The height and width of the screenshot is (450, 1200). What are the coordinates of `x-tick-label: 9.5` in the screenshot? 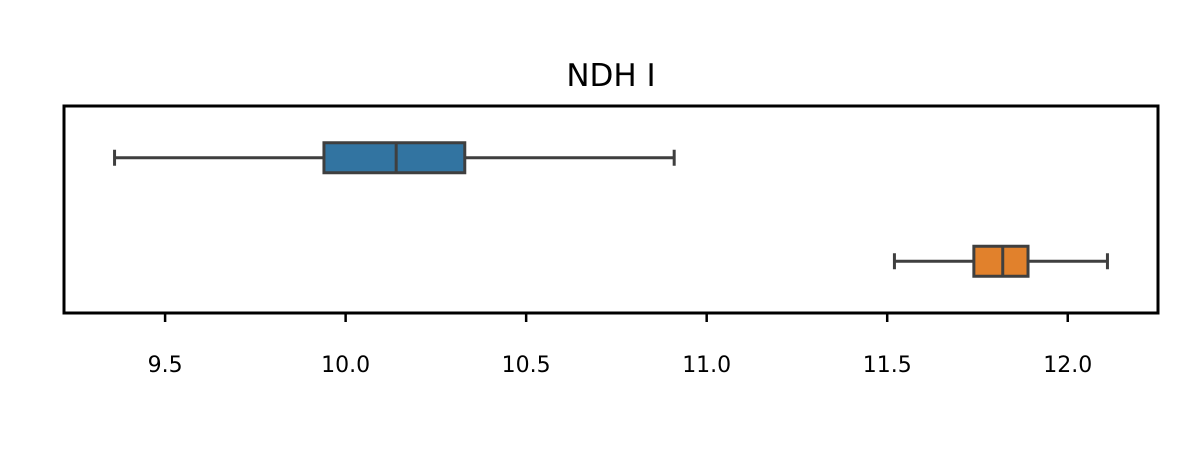 It's located at (165, 365).